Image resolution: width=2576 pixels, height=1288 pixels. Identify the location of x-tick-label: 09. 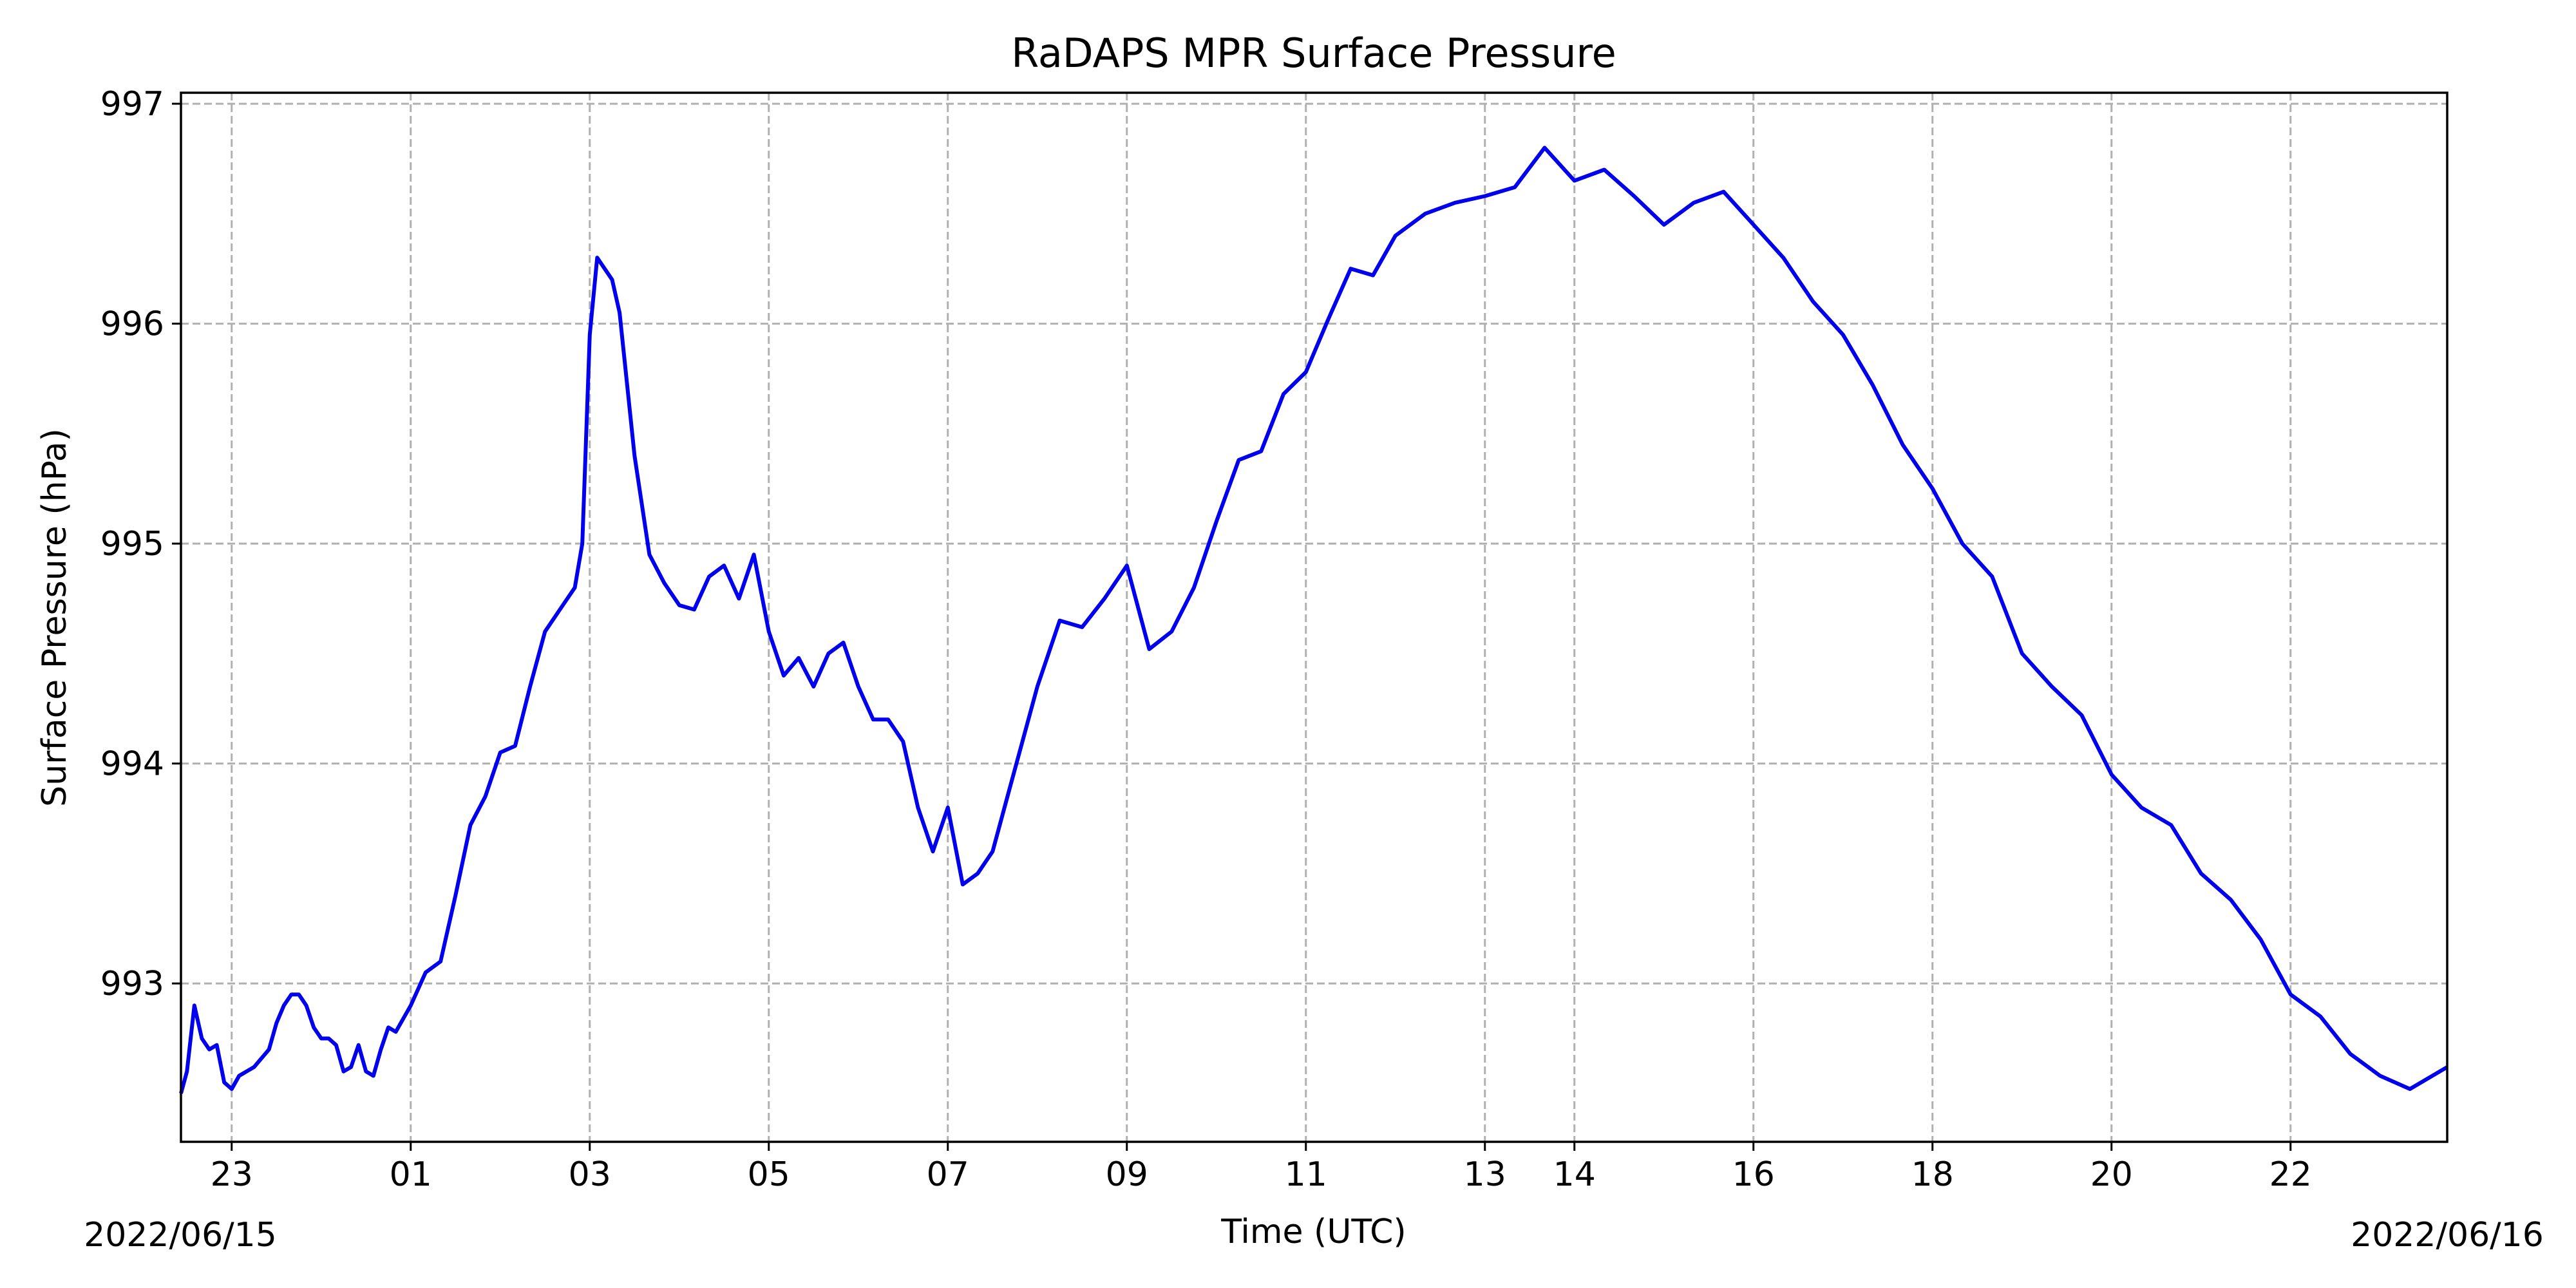
(1127, 1174).